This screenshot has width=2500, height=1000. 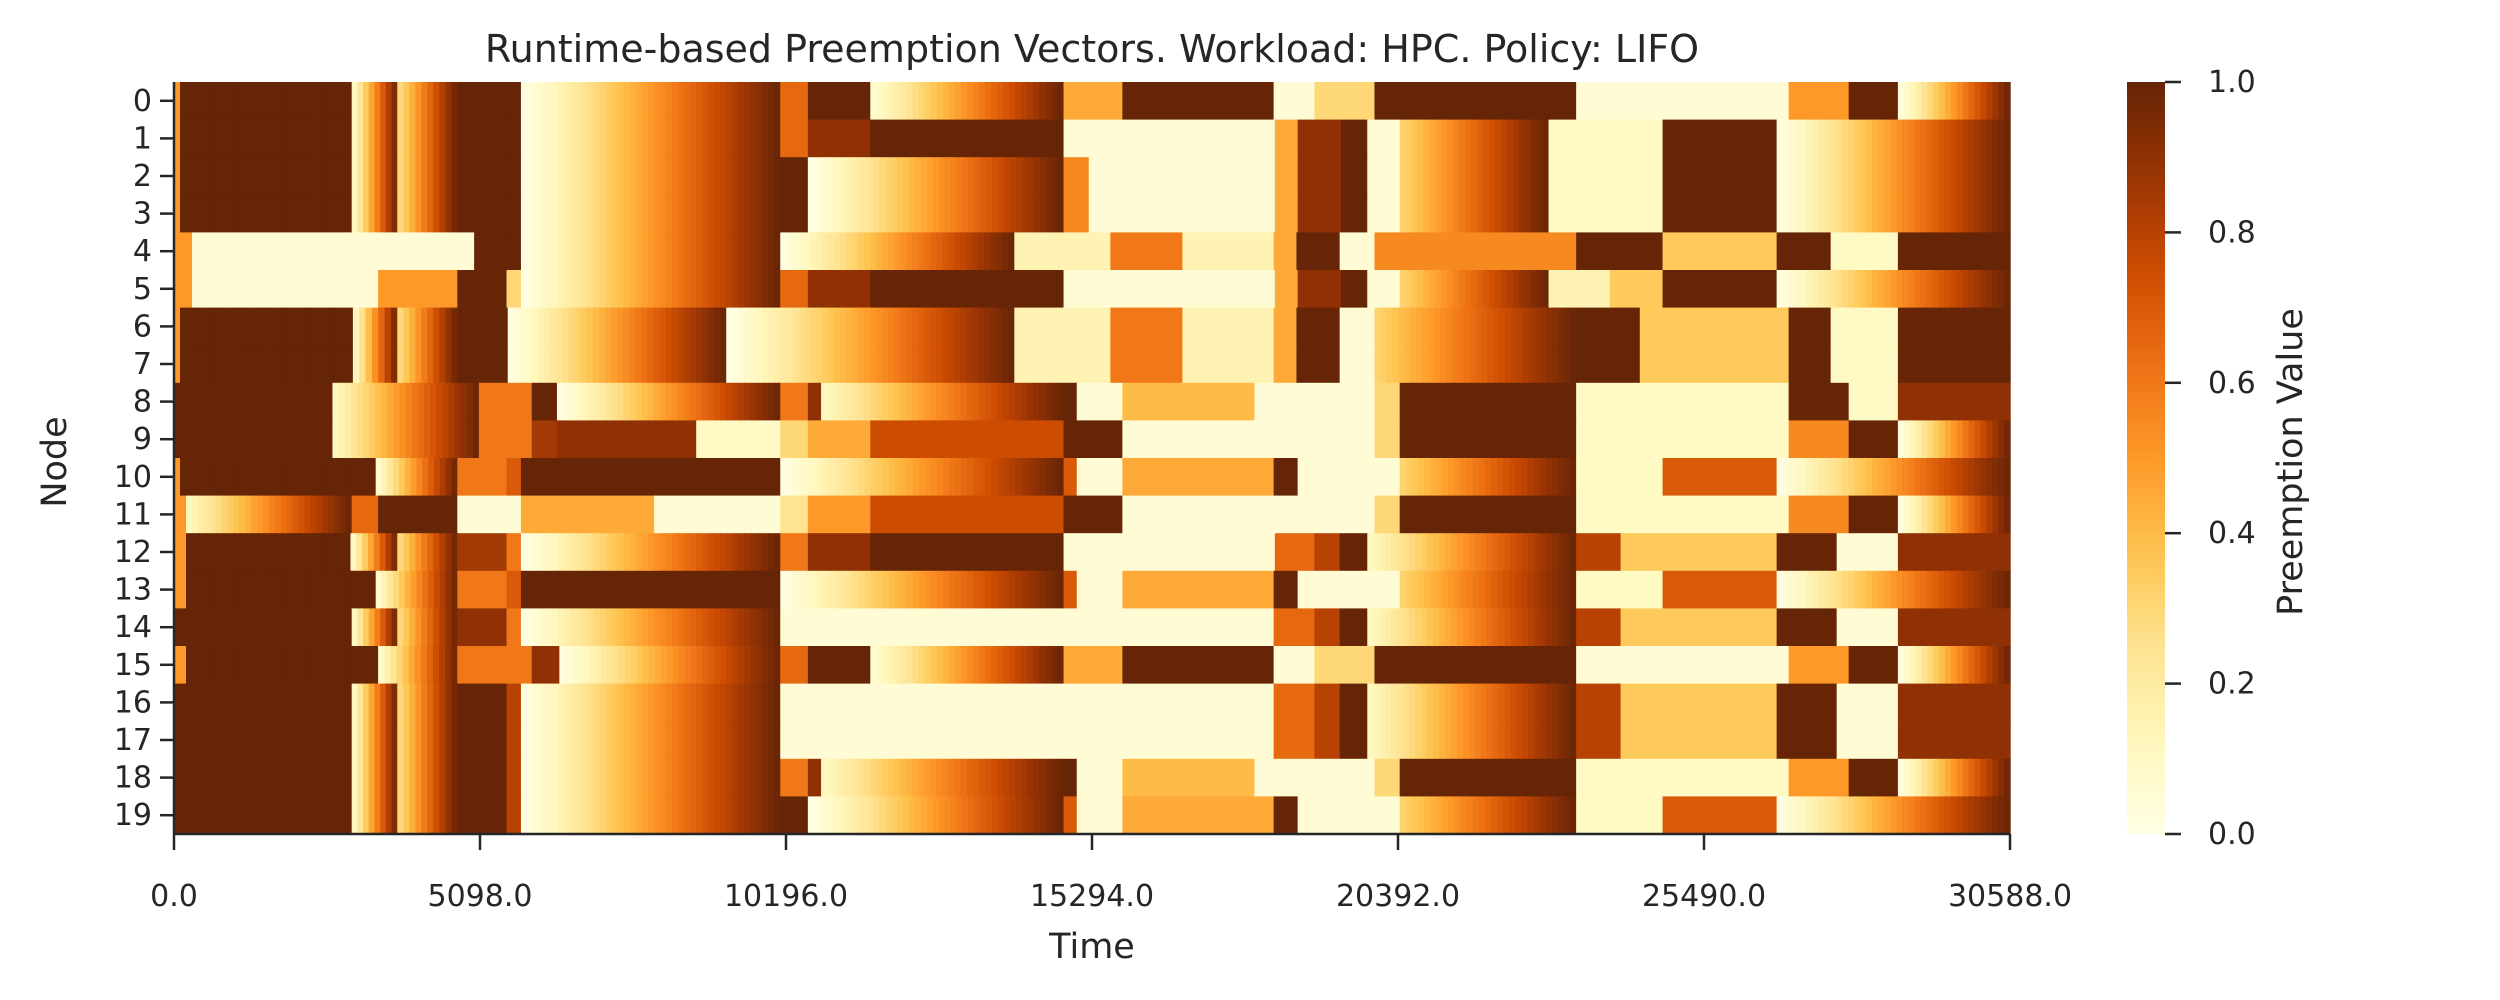 What do you see at coordinates (2232, 232) in the screenshot?
I see `colorbar-tick-label: 0.8` at bounding box center [2232, 232].